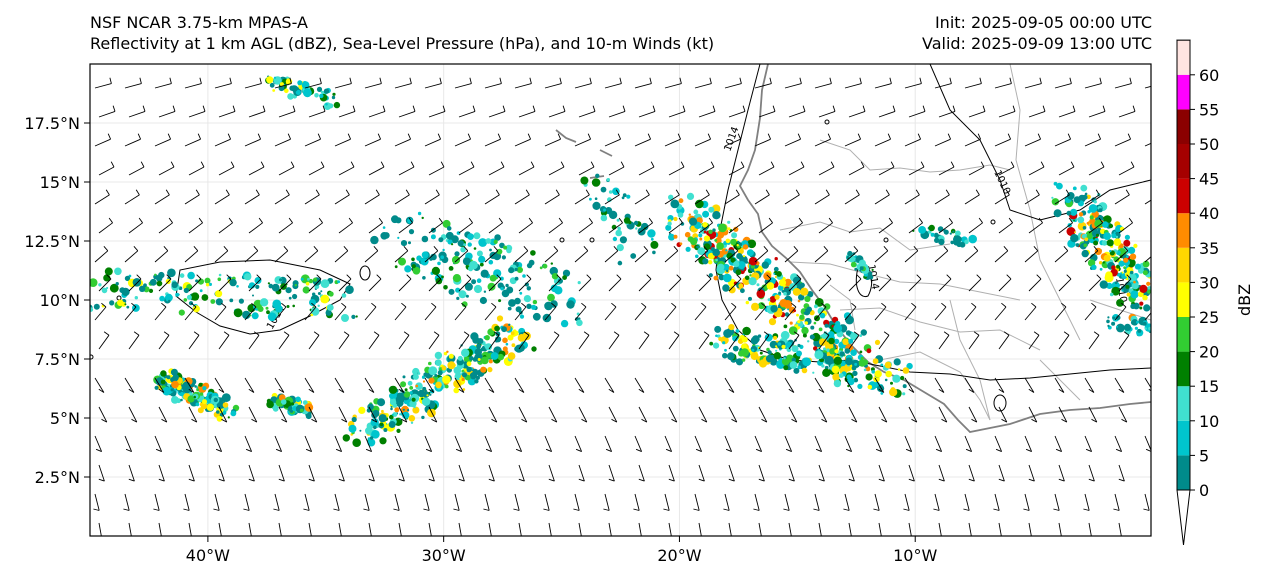  I want to click on colorbar-bin, so click(1183, 265).